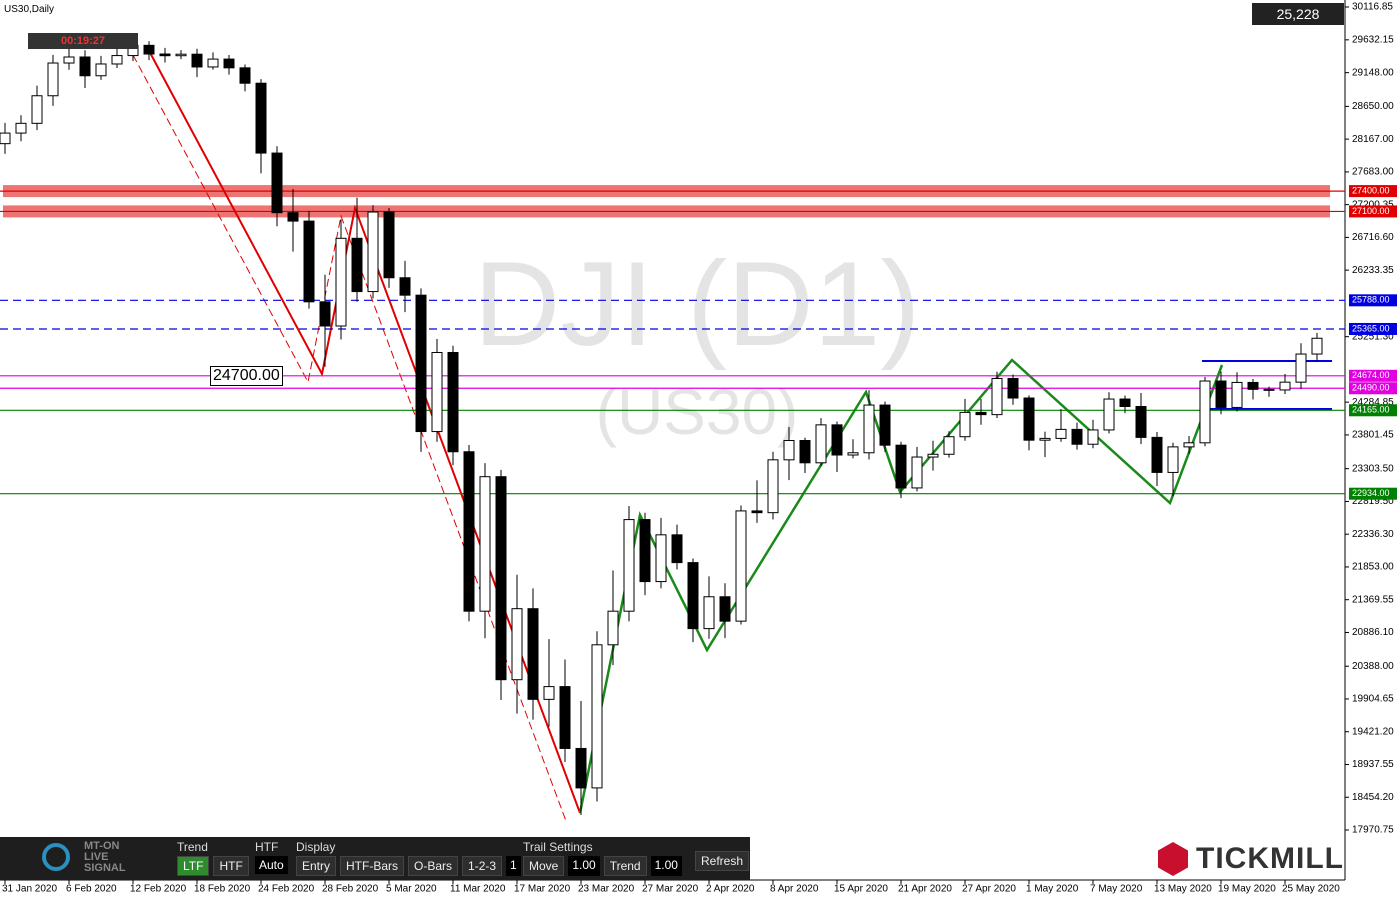 This screenshot has height=900, width=1400. Describe the element at coordinates (1373, 237) in the screenshot. I see `y-tick-label: 26716.60` at that location.